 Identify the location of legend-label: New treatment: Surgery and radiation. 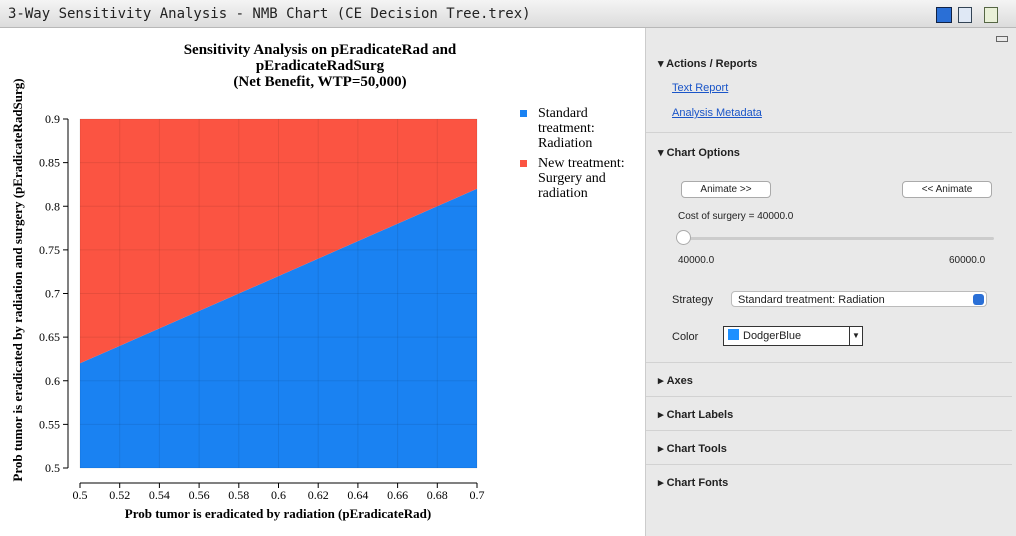
(581, 178).